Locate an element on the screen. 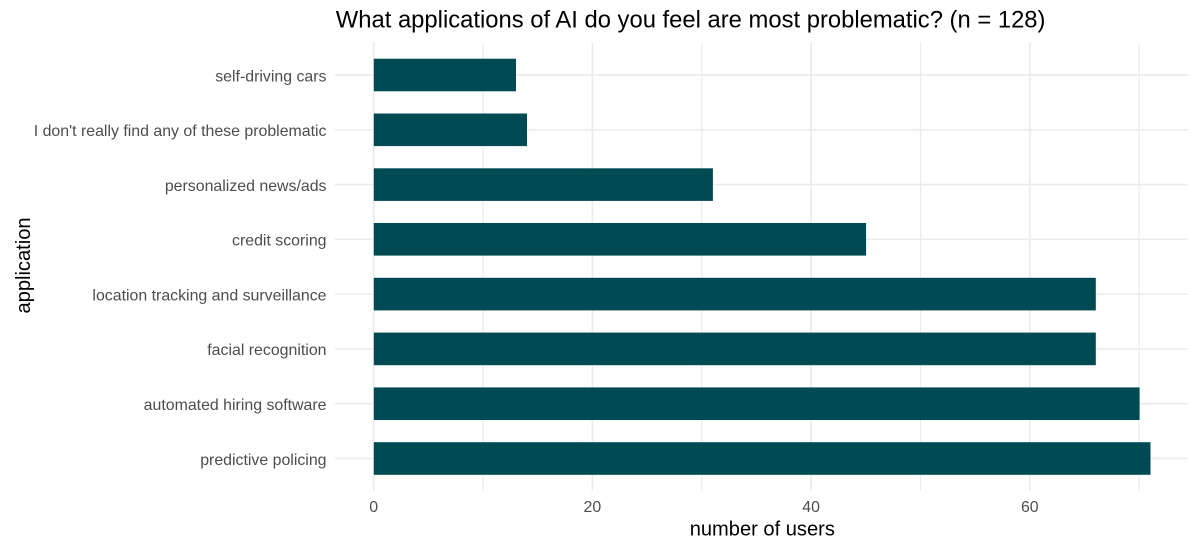 This screenshot has height=551, width=1200. svg-text: 60 is located at coordinates (1030, 507).